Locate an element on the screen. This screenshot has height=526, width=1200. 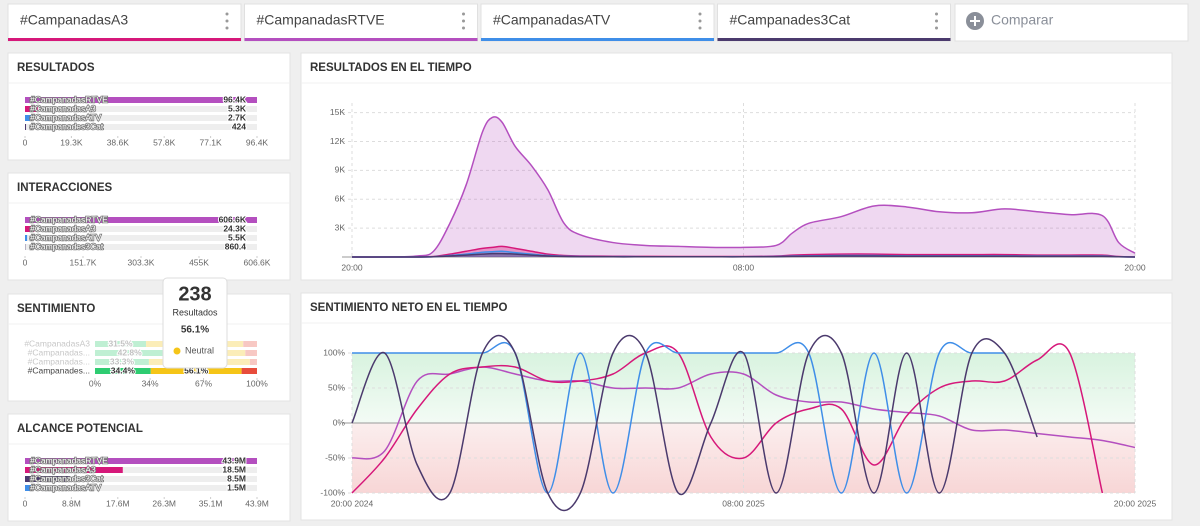
tooltip-label: Resultados is located at coordinates (195, 312).